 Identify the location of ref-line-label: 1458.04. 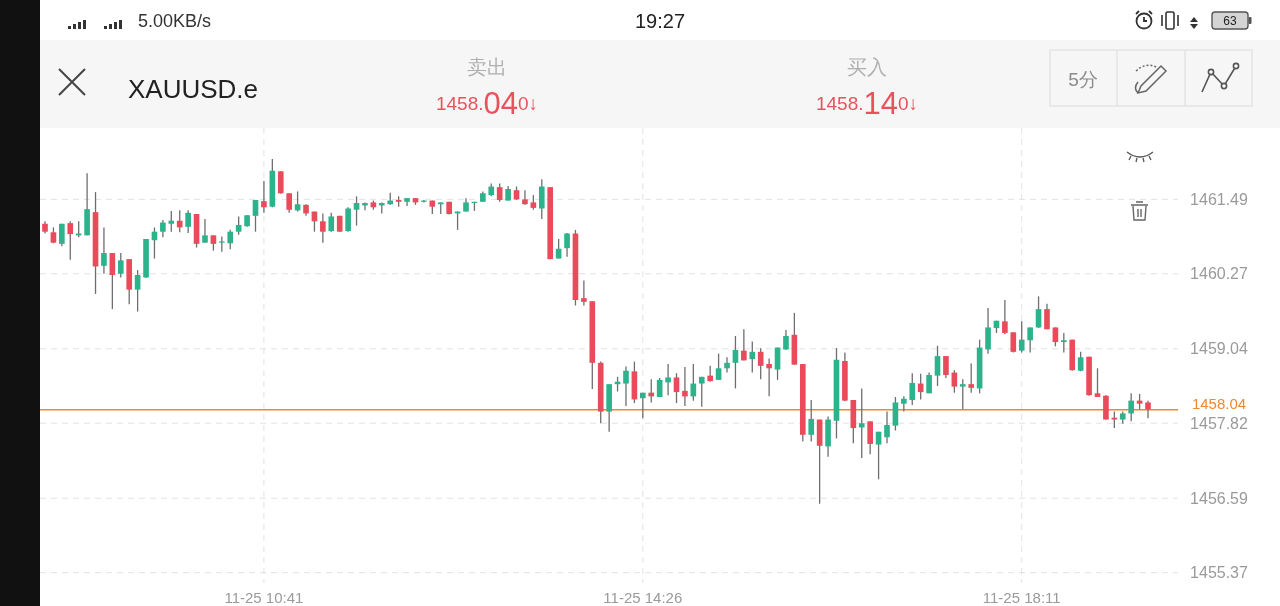
(1219, 404).